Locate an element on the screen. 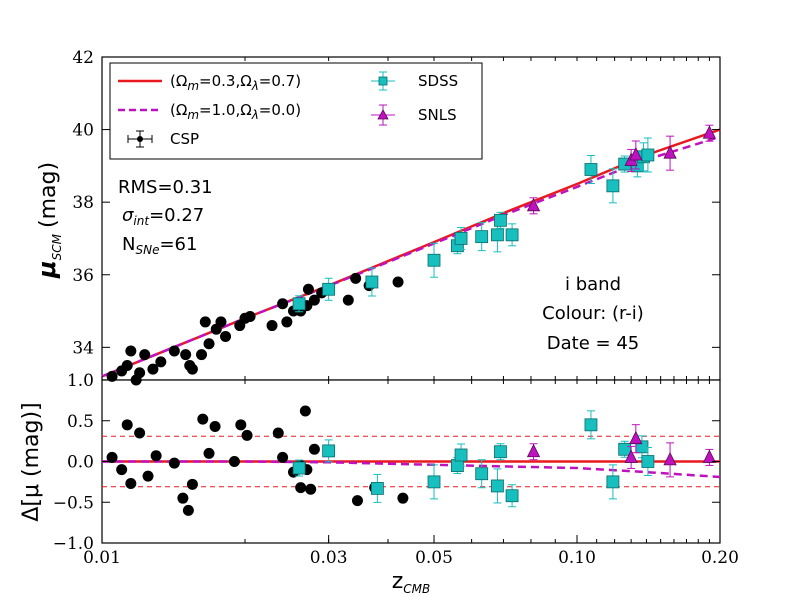  y-tick-label: 34 is located at coordinates (83, 348).